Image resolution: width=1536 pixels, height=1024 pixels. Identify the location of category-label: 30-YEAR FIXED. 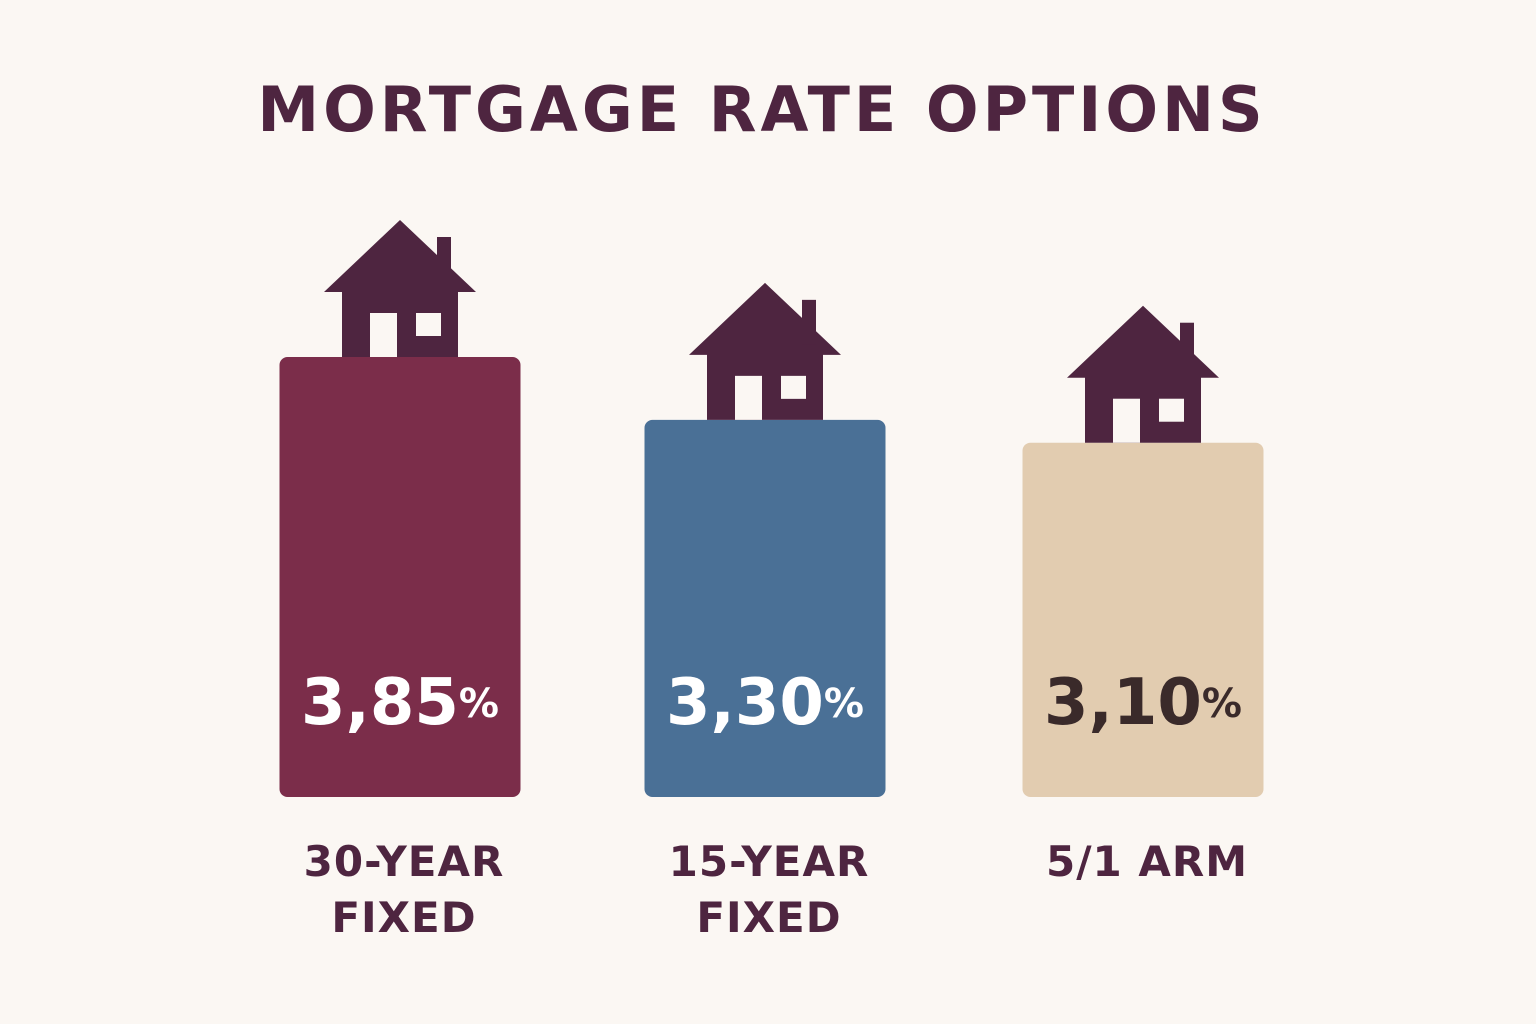
(404, 889).